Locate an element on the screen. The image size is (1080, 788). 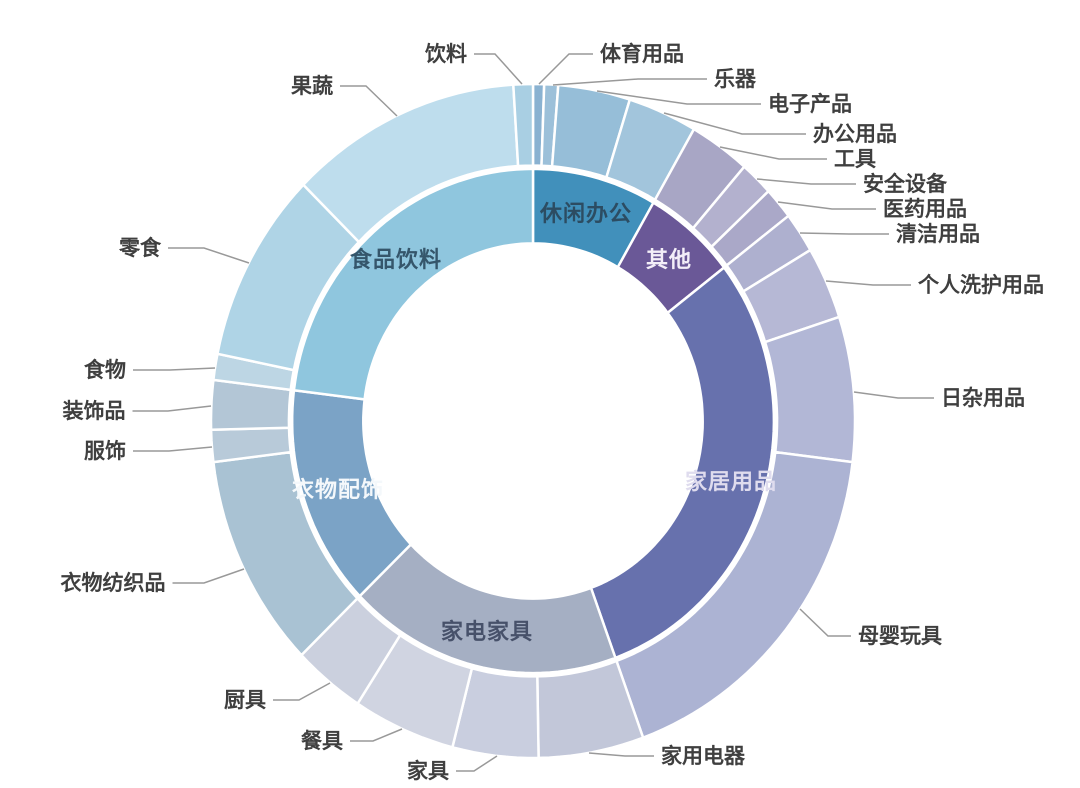
leader-line-办公用品 is located at coordinates (734, 123).